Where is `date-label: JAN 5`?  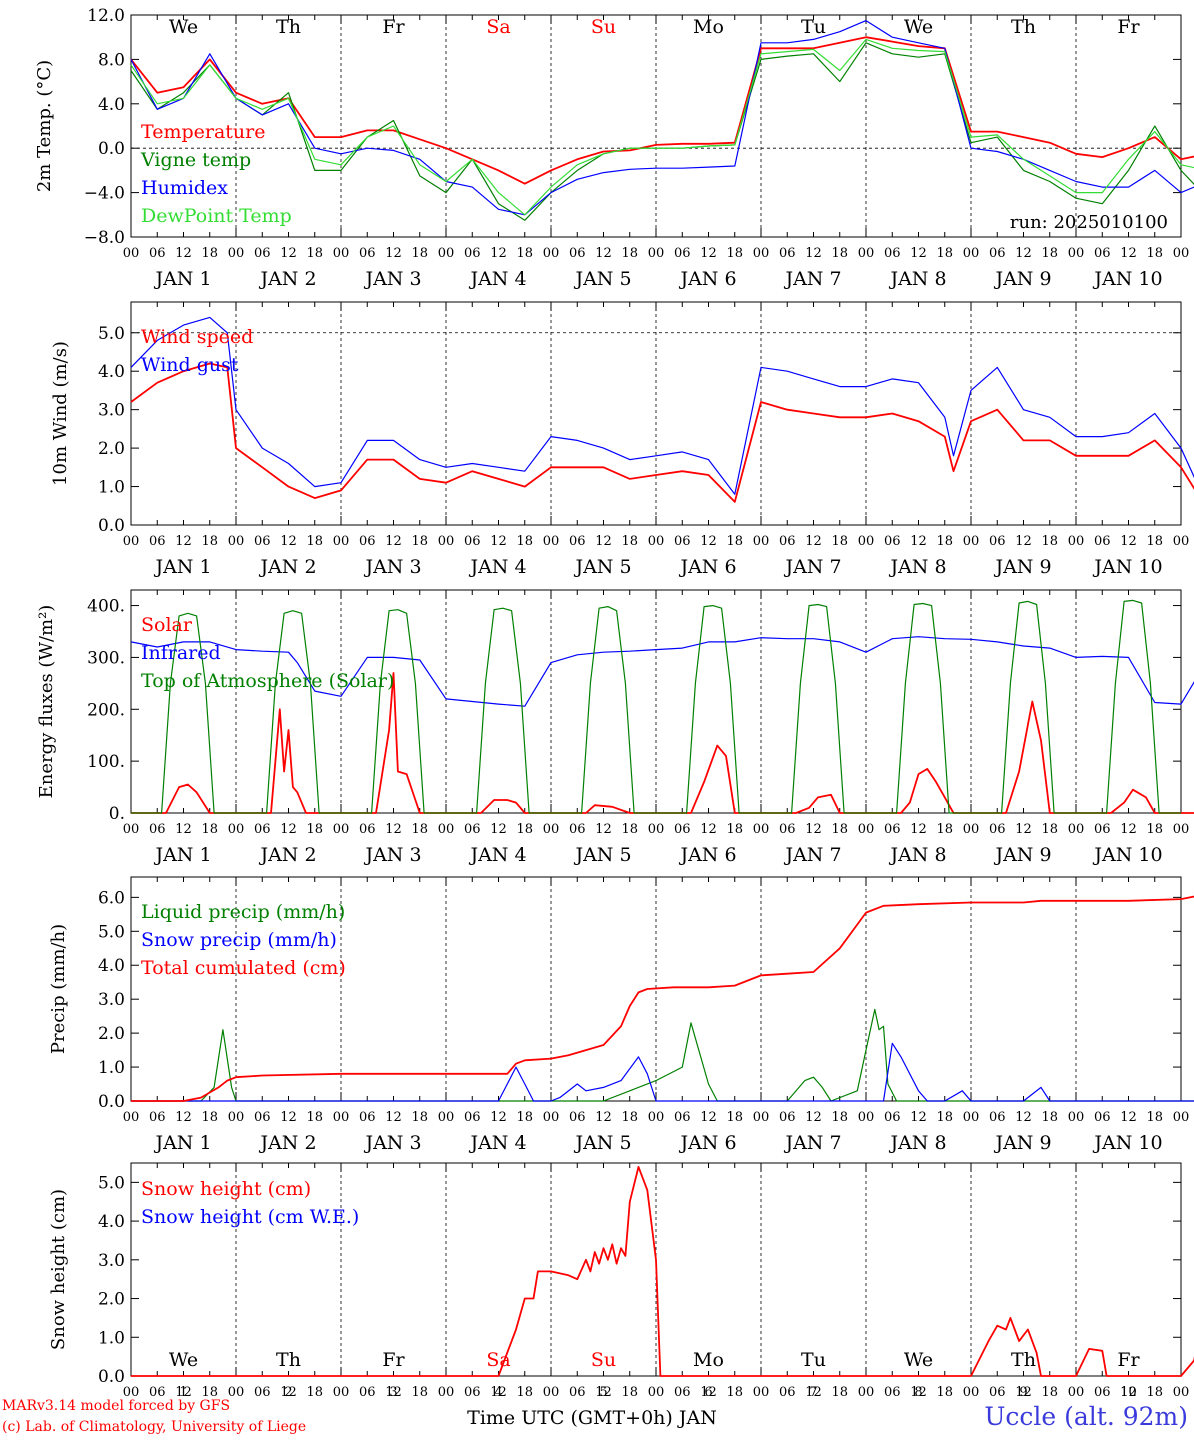
date-label: JAN 5 is located at coordinates (602, 1143).